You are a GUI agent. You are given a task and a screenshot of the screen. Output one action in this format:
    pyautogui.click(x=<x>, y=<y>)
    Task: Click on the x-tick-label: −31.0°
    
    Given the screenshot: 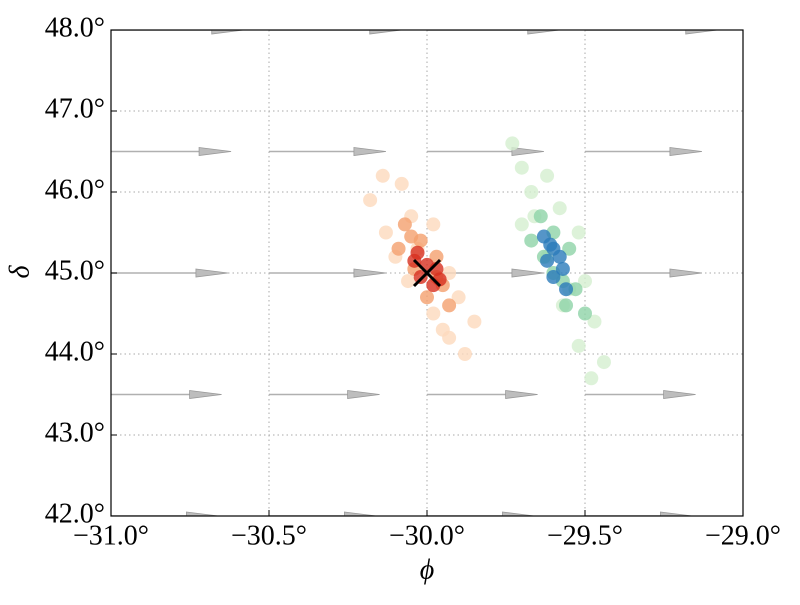 What is the action you would take?
    pyautogui.click(x=111, y=535)
    